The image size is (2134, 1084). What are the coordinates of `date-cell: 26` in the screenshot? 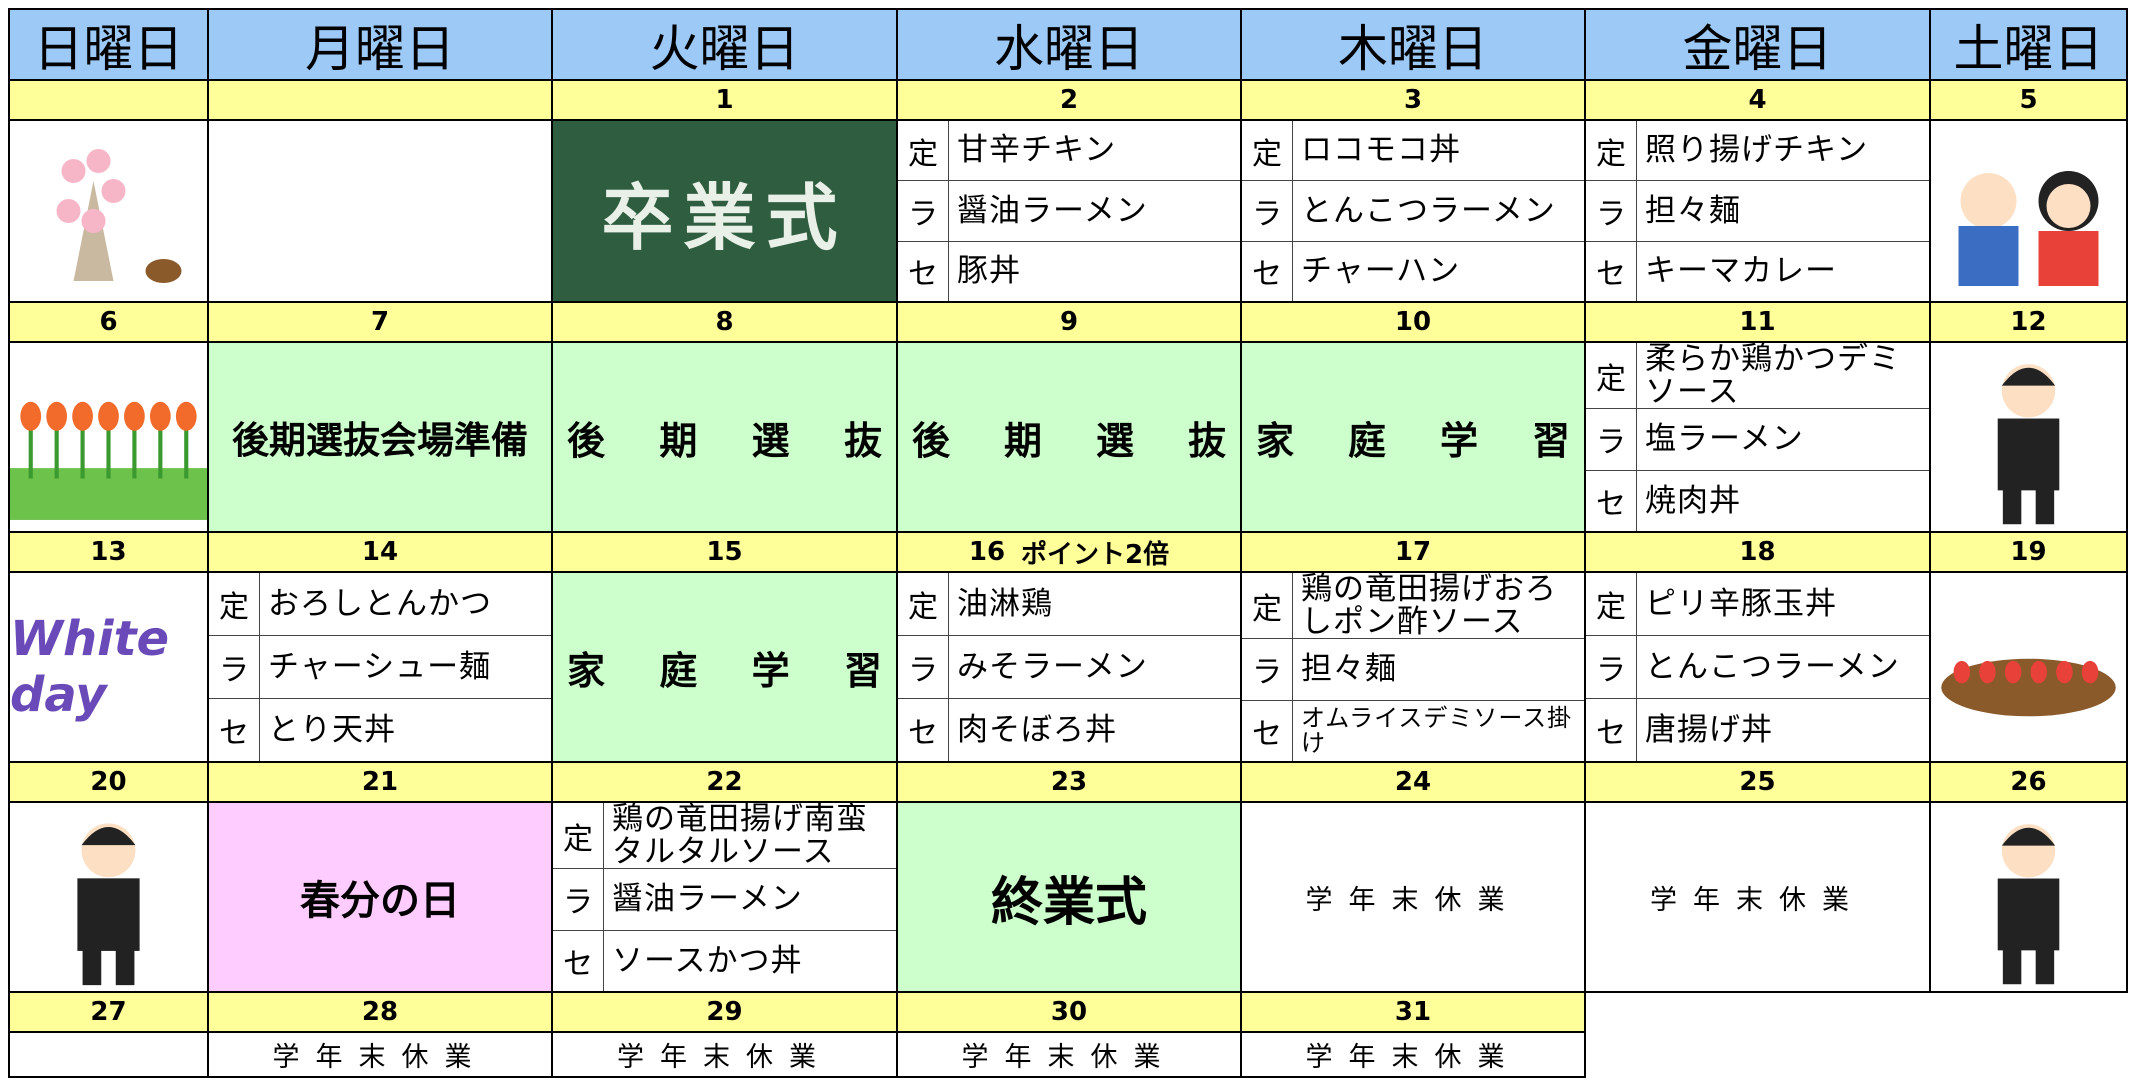 It's located at (2028, 782).